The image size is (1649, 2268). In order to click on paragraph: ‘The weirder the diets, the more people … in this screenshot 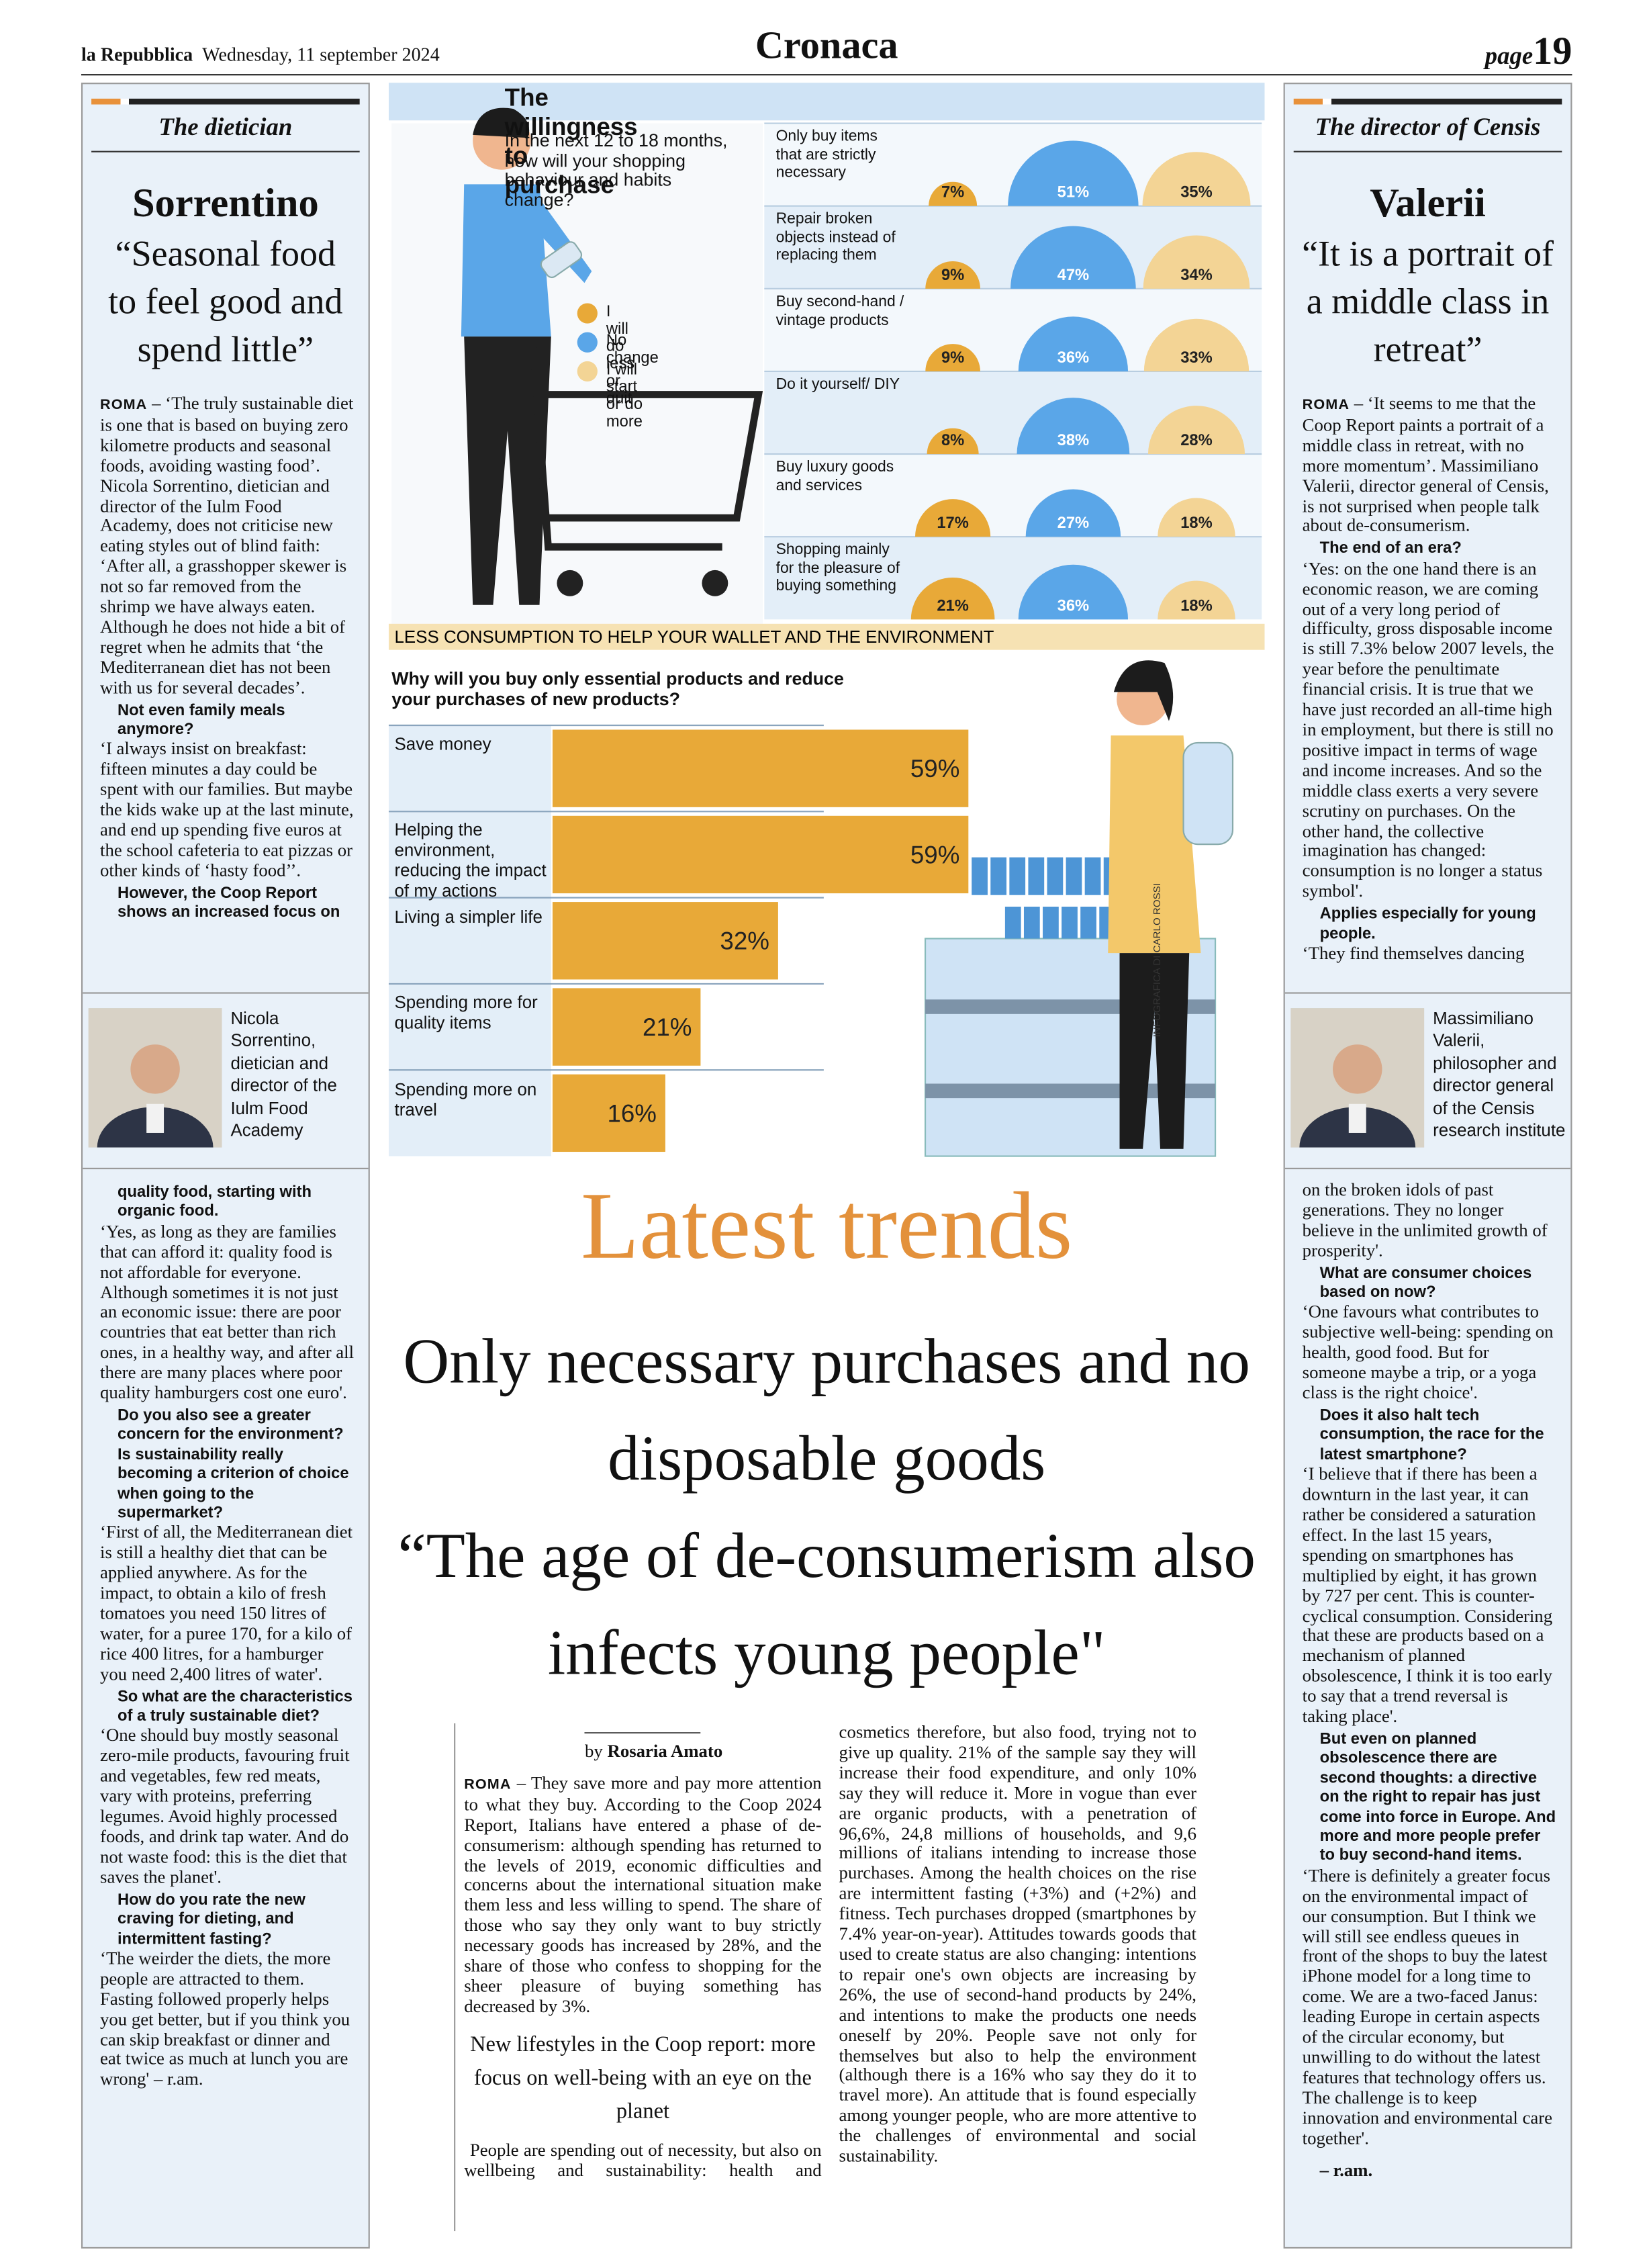, I will do `click(227, 2019)`.